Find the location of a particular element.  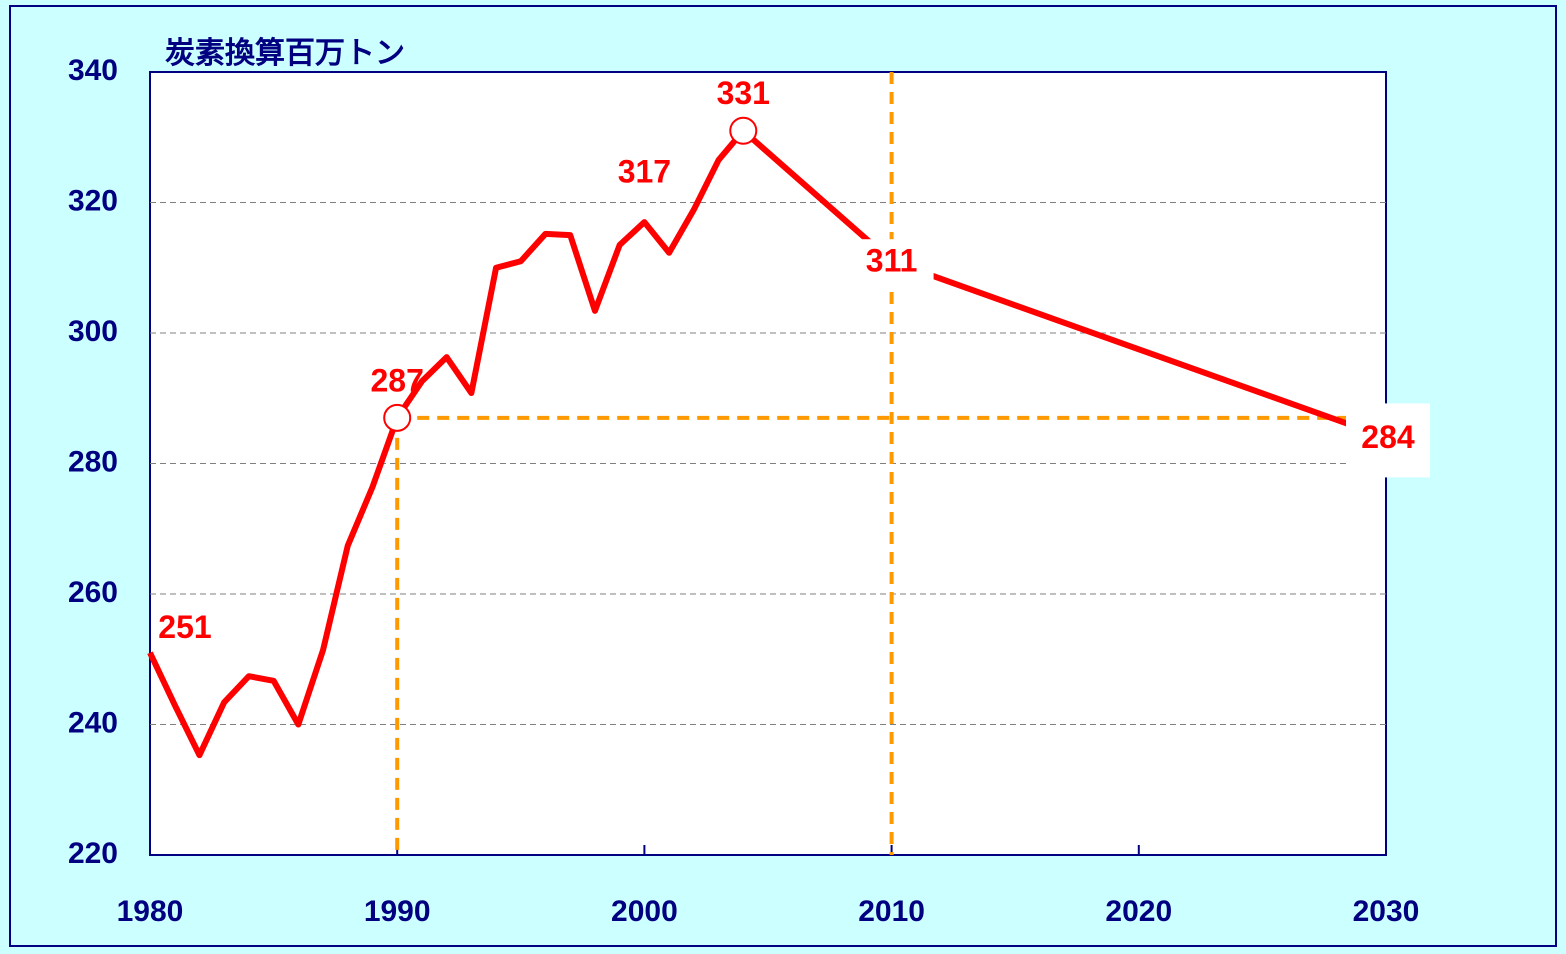

x-tick-label: 1990 is located at coordinates (397, 911).